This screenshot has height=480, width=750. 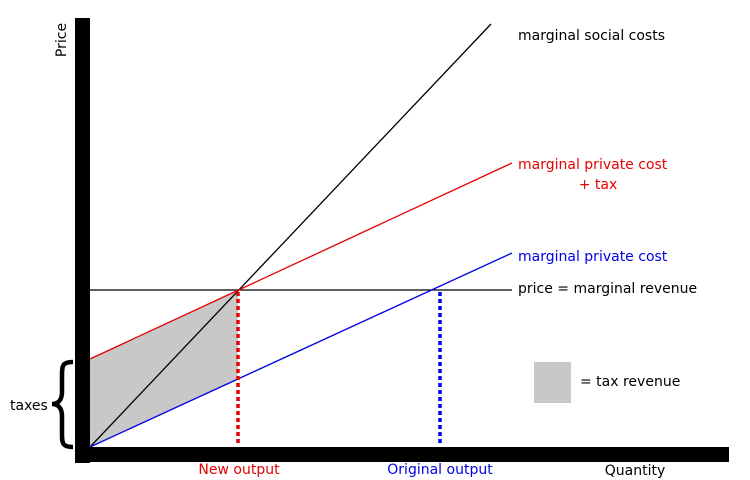 What do you see at coordinates (402, 454) in the screenshot?
I see `x-axis` at bounding box center [402, 454].